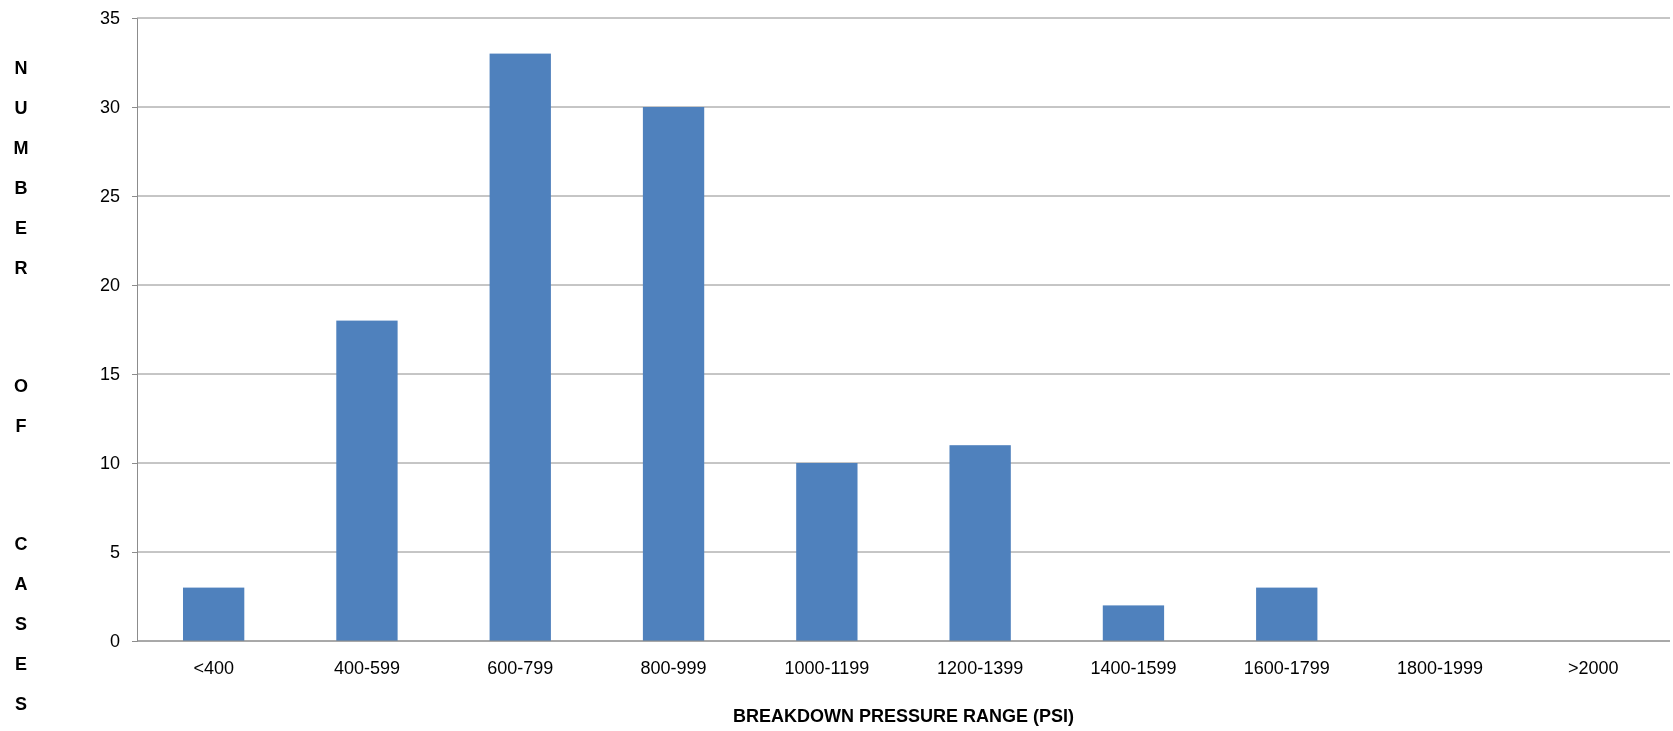 This screenshot has width=1673, height=731. I want to click on x-tick-label: <400, so click(213, 667).